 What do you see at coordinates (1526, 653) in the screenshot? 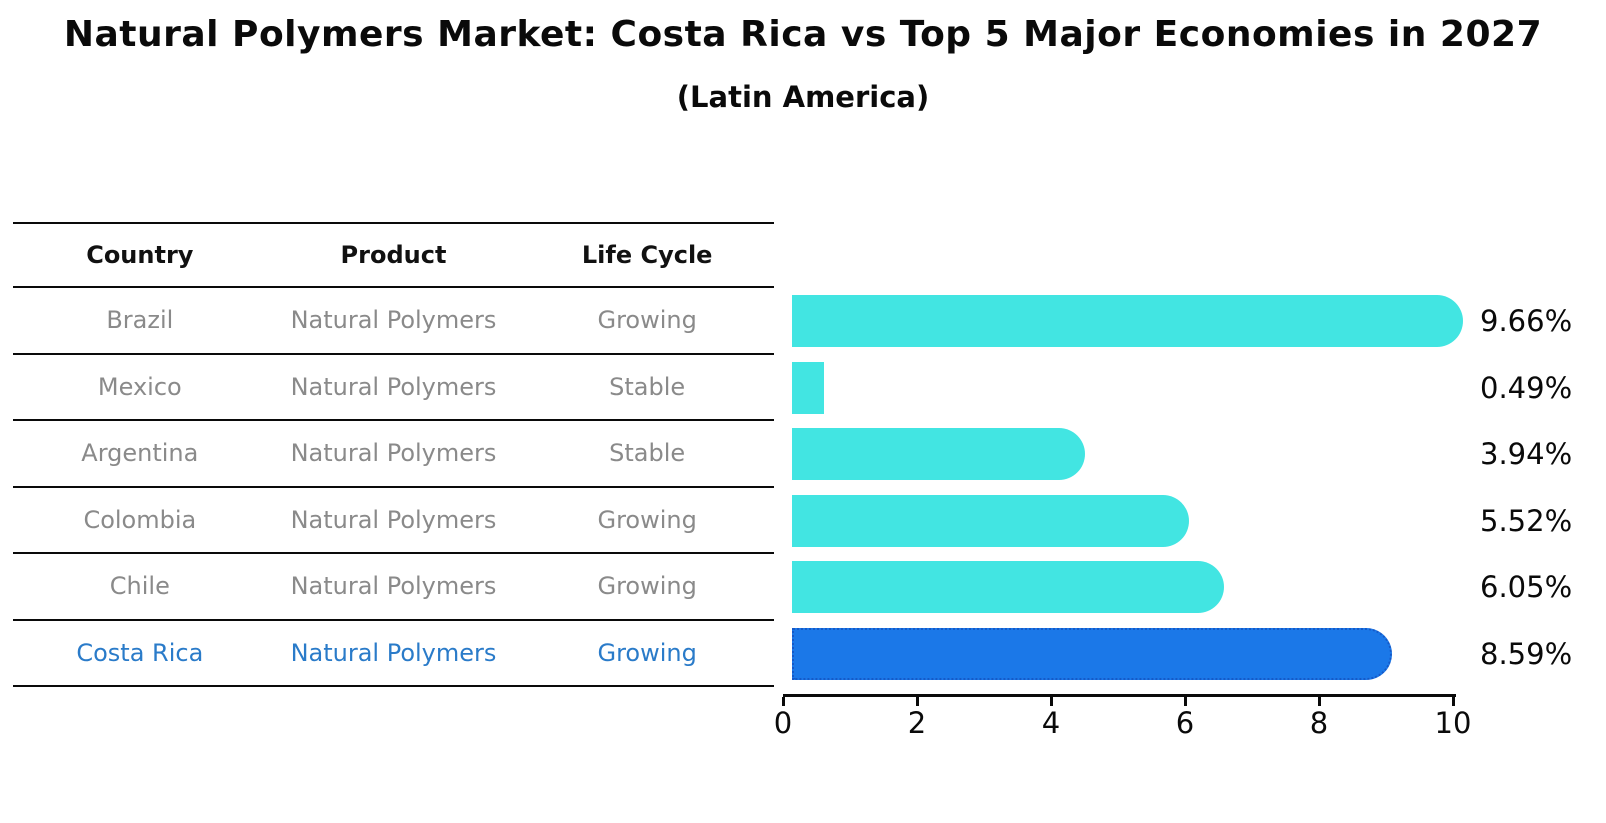
I see `value-label-costa-rica: 8.59%` at bounding box center [1526, 653].